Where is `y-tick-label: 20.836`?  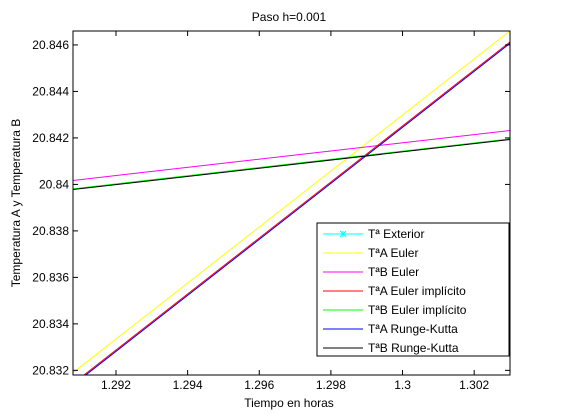 y-tick-label: 20.836 is located at coordinates (50, 277).